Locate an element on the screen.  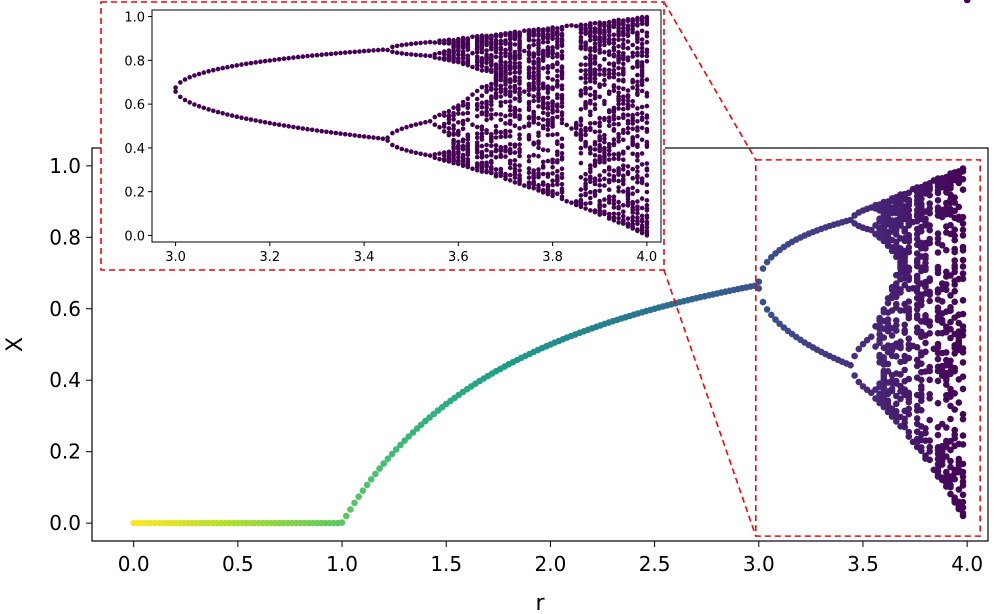
inset-x-tick-label: 4.0 is located at coordinates (647, 257).